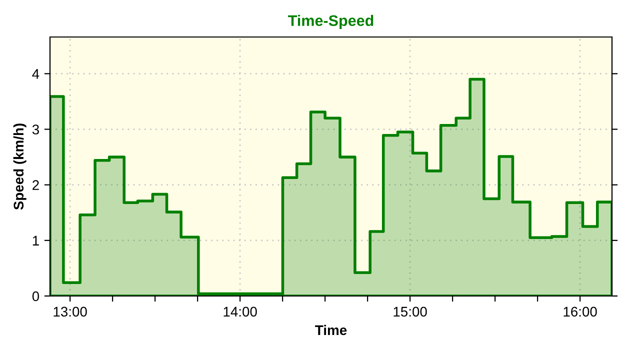 This screenshot has width=640, height=350. What do you see at coordinates (35, 129) in the screenshot?
I see `y-tick-label: 3` at bounding box center [35, 129].